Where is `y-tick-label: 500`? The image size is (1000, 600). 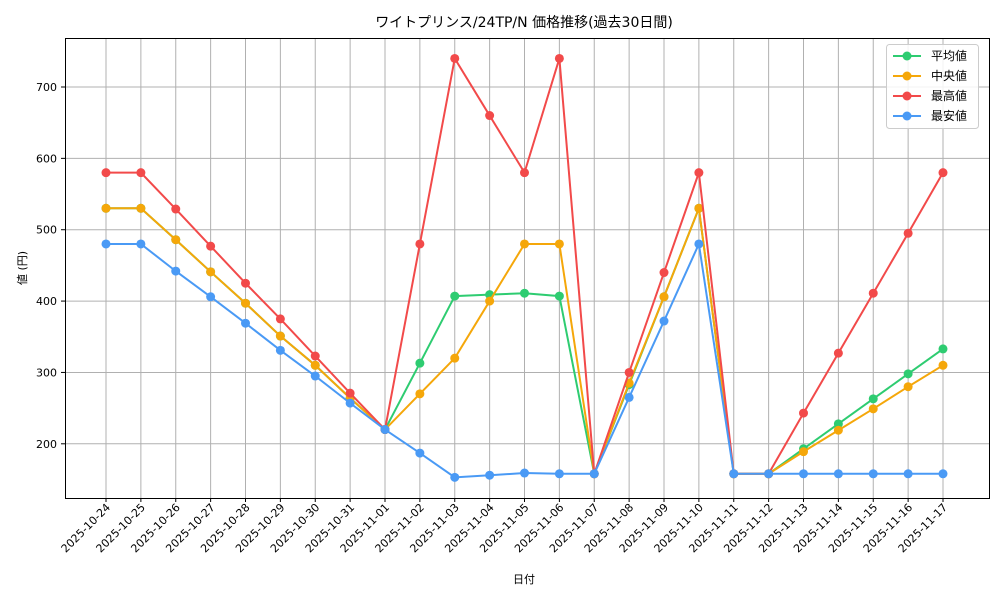 y-tick-label: 500 is located at coordinates (46, 230).